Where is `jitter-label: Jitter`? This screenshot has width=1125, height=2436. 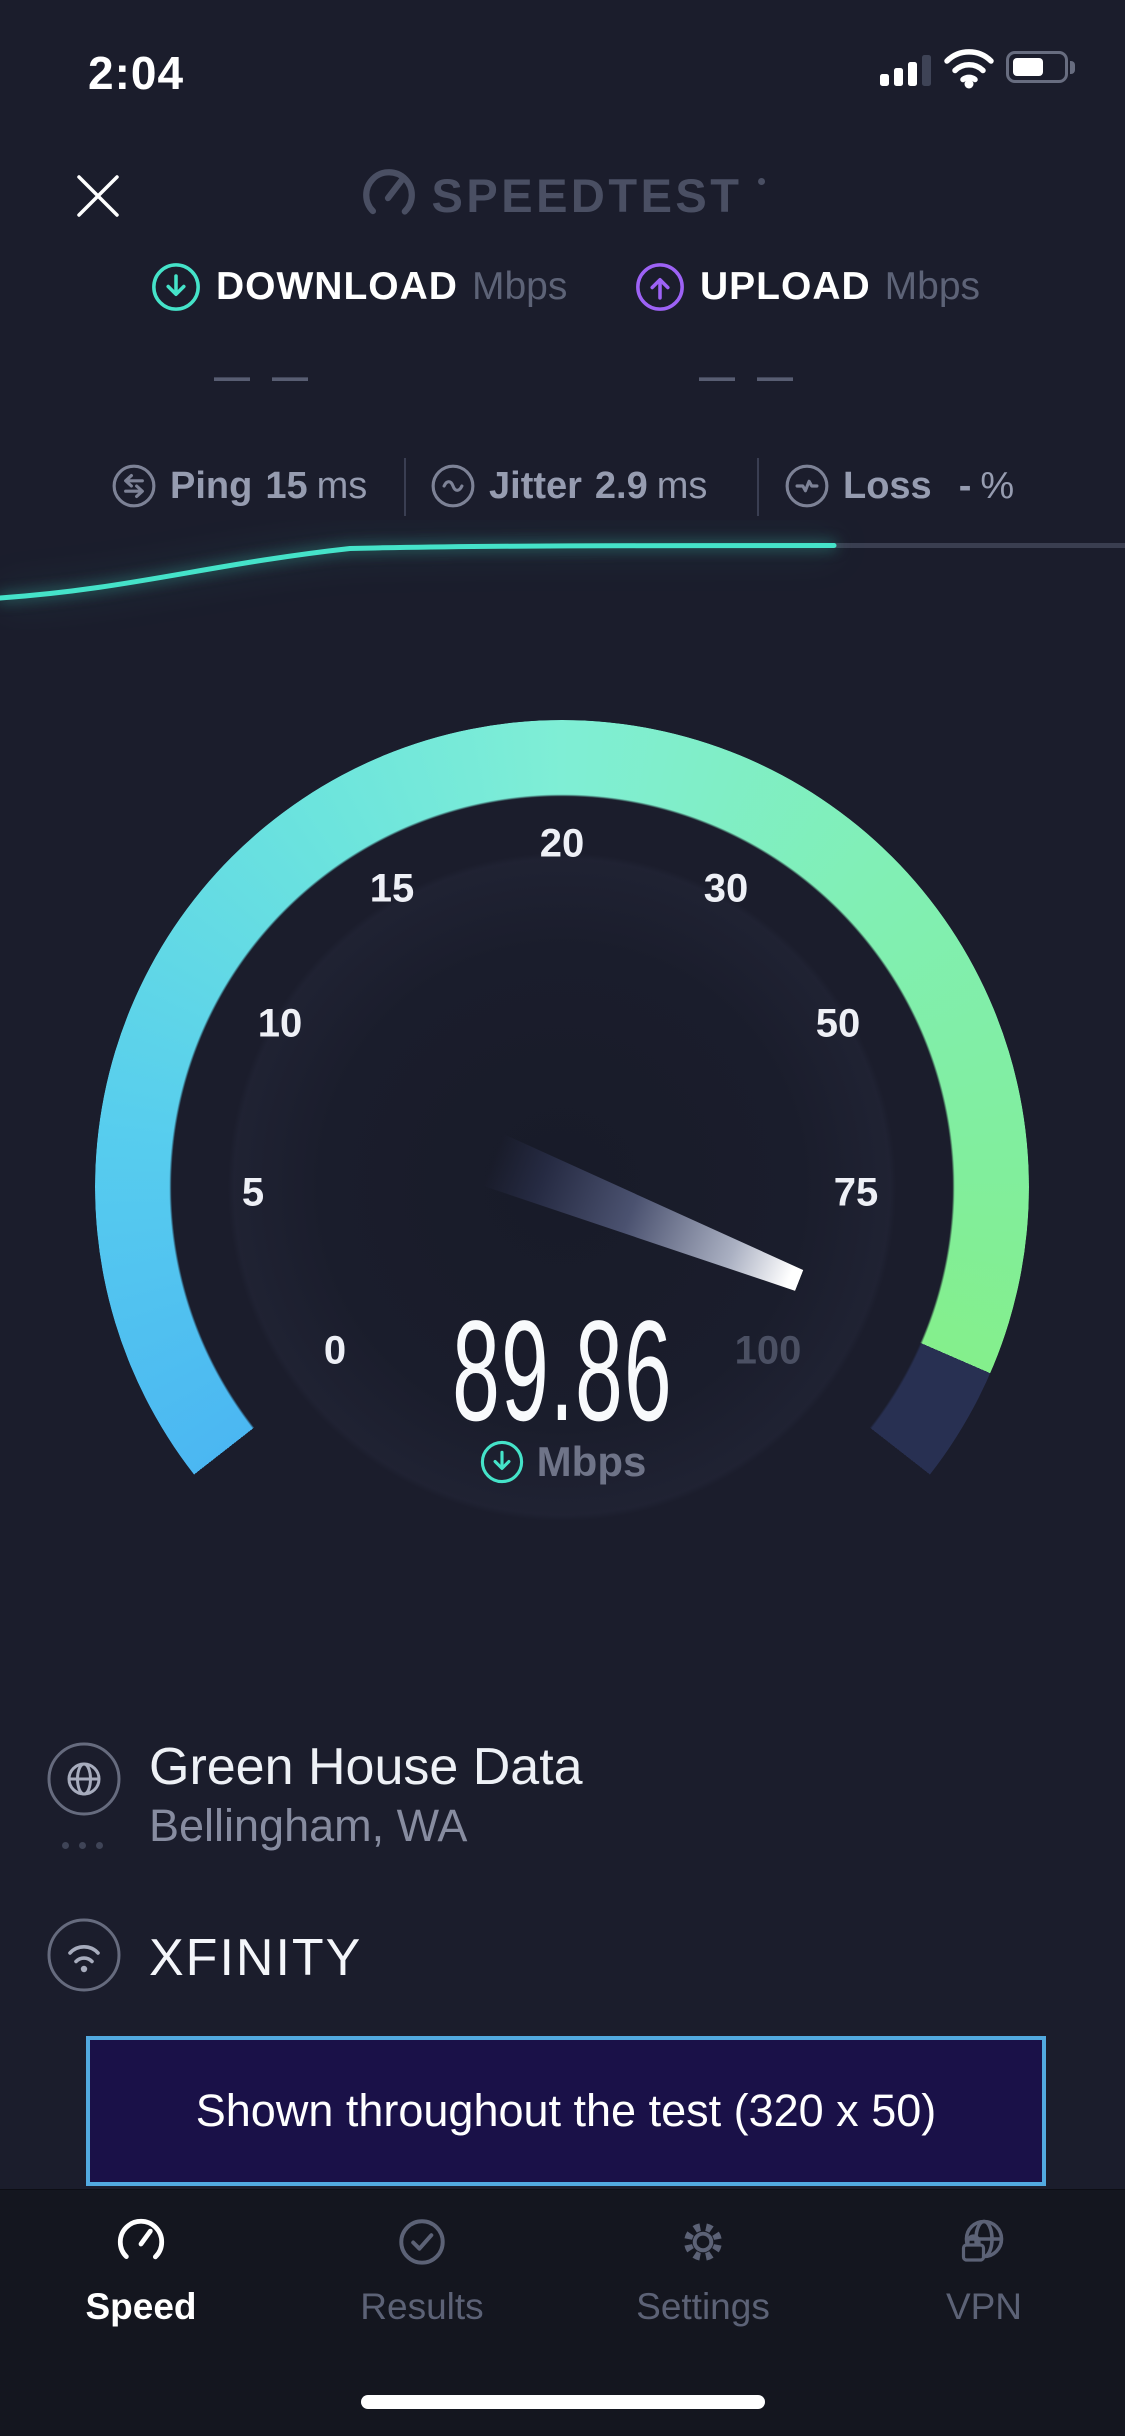 jitter-label: Jitter is located at coordinates (535, 485).